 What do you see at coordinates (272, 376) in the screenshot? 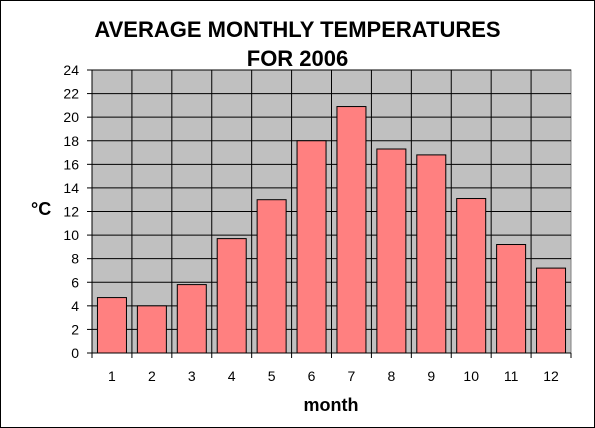
I see `x-tick-label: 5` at bounding box center [272, 376].